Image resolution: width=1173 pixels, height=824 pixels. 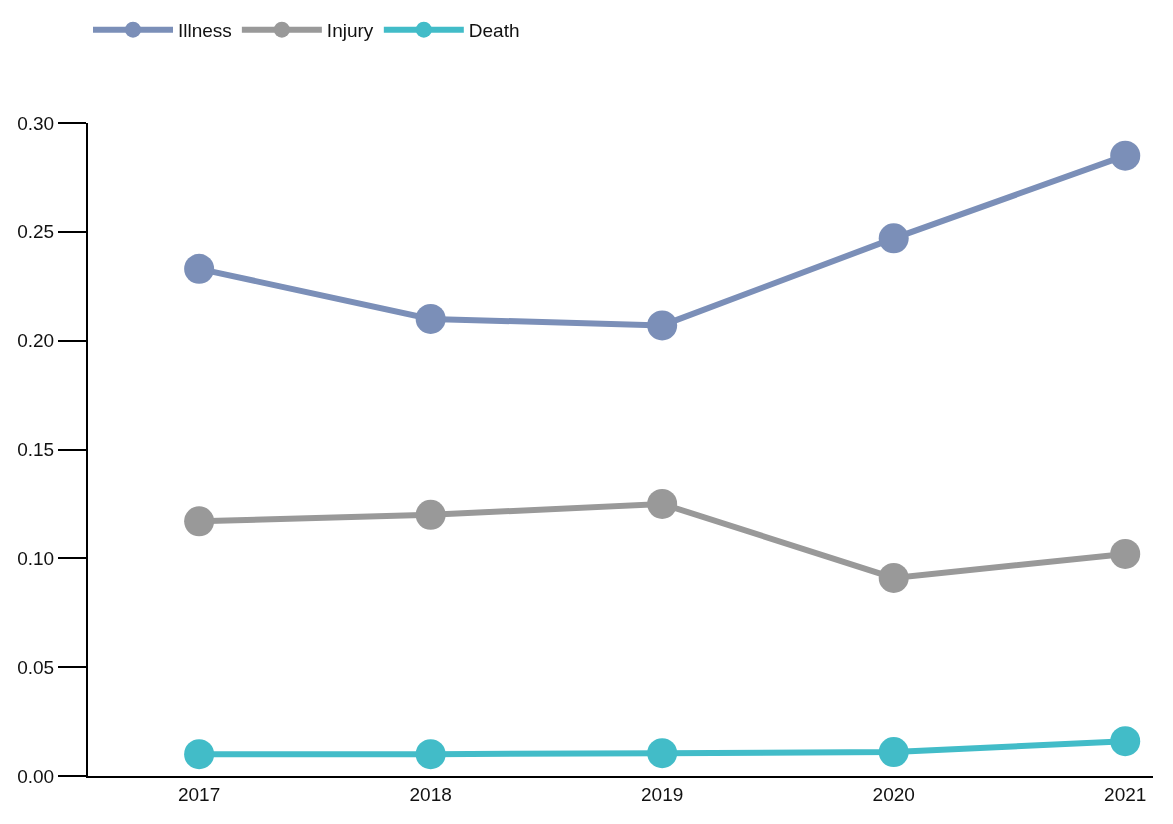 What do you see at coordinates (494, 31) in the screenshot?
I see `legend-label: Death` at bounding box center [494, 31].